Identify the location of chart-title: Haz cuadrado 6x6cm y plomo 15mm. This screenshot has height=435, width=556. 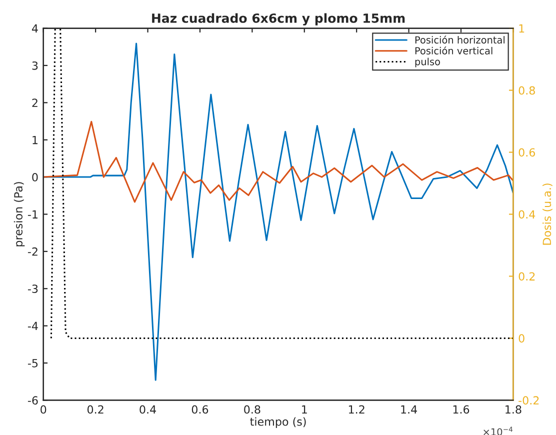
(278, 19).